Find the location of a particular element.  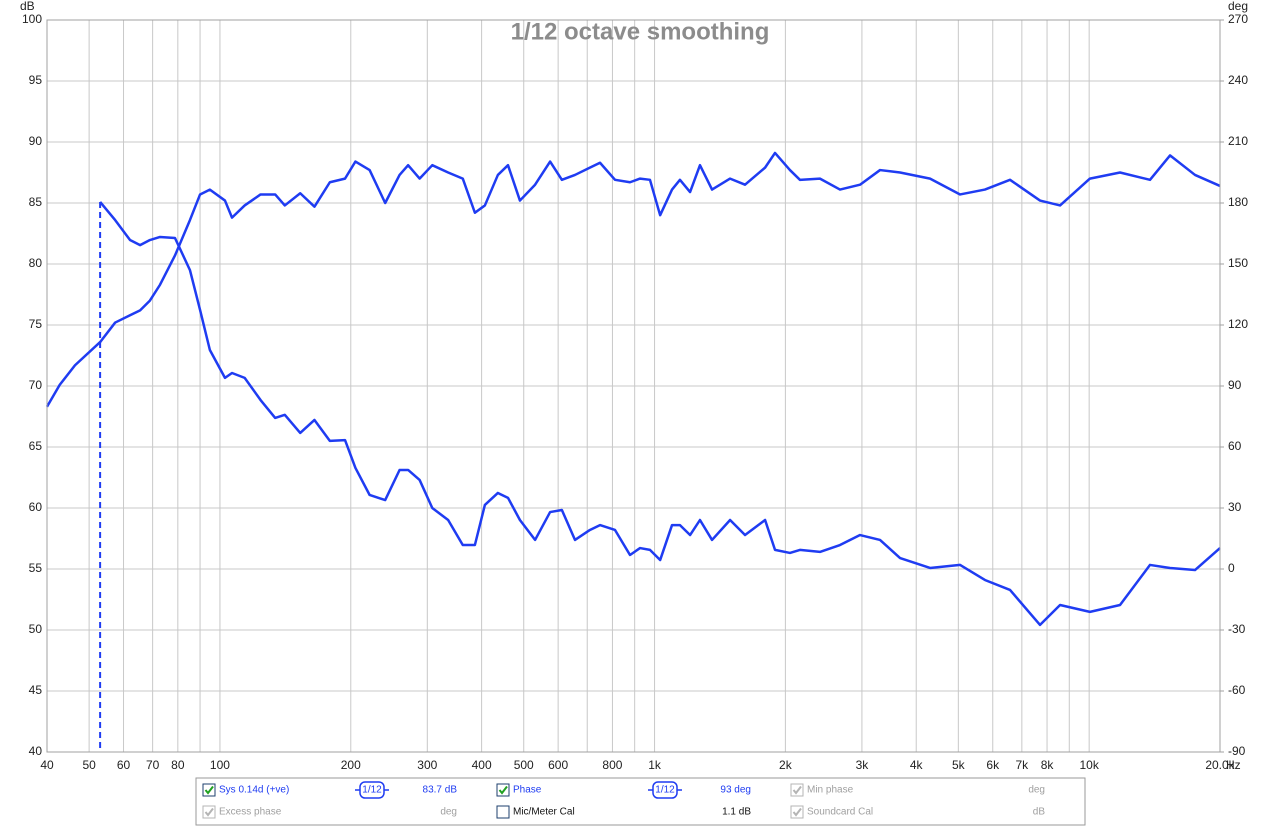

panel-item-readout: dB is located at coordinates (1039, 812).